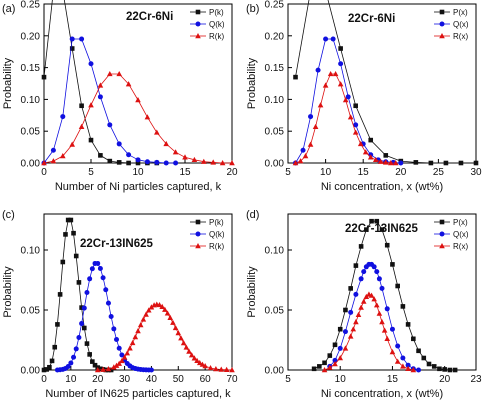 The width and height of the screenshot is (484, 406). Describe the element at coordinates (110, 101) in the screenshot. I see `series-Q(k)` at that location.